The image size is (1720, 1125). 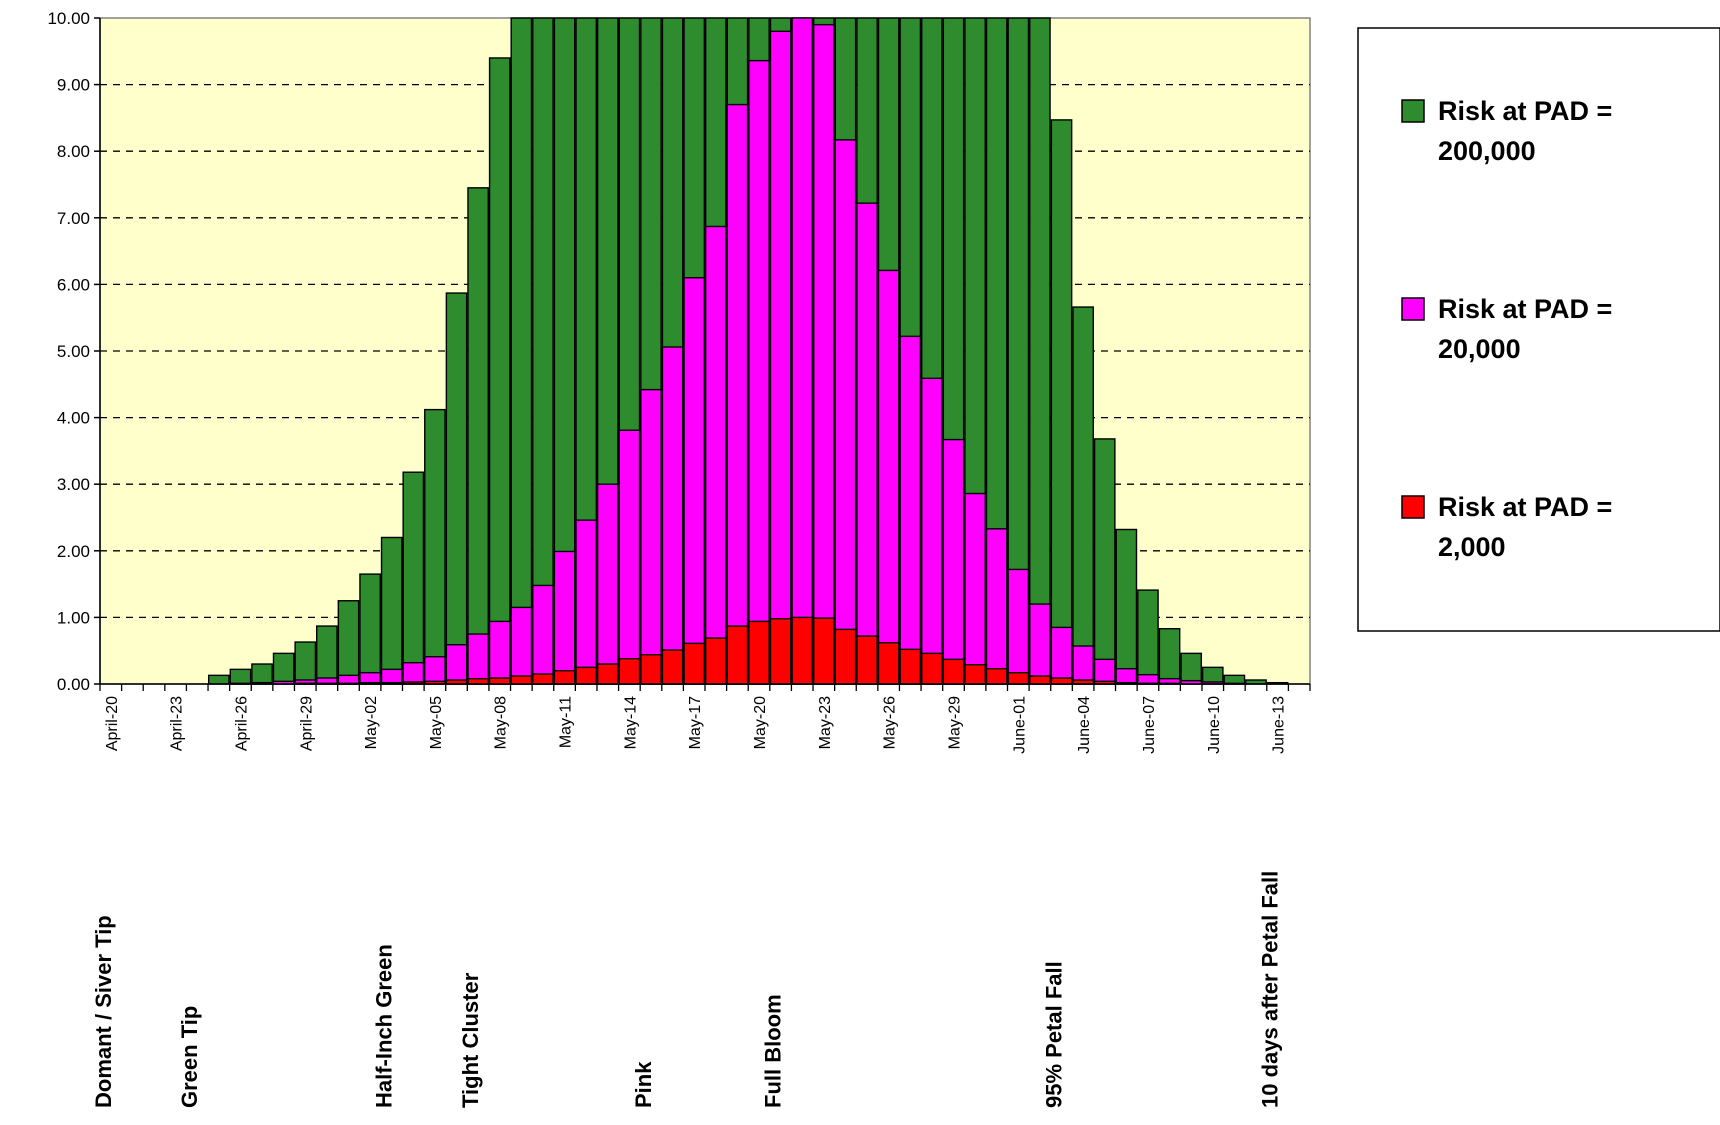 I want to click on stage-label: Tight Cluster, so click(x=470, y=1040).